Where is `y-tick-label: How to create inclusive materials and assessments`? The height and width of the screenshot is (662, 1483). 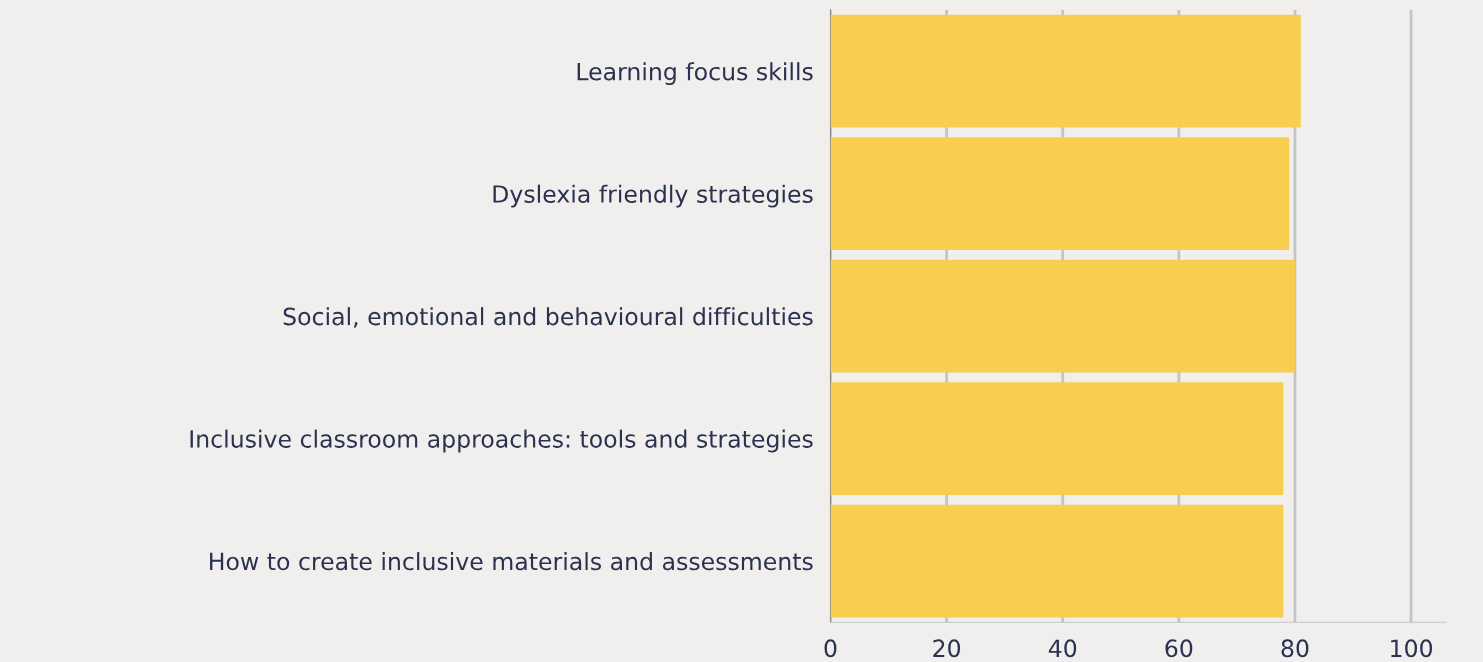 y-tick-label: How to create inclusive materials and assessments is located at coordinates (511, 561).